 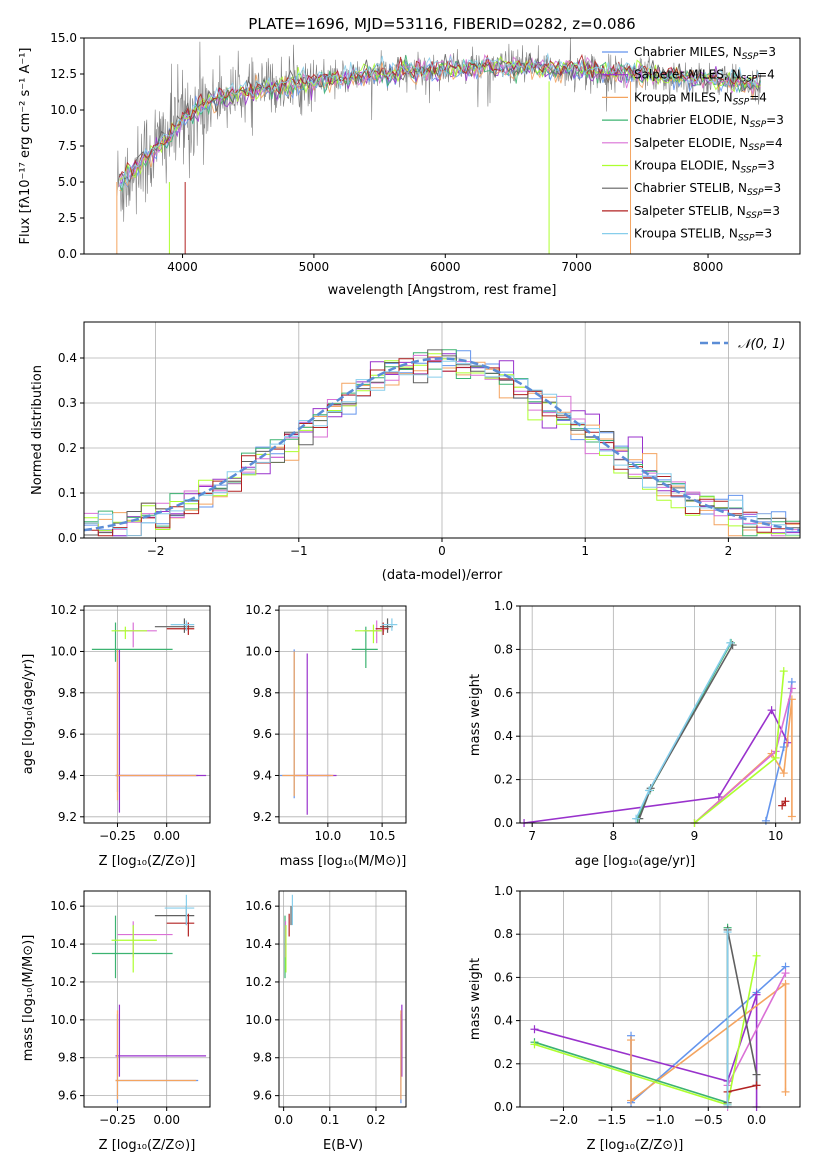 I want to click on p7-x-label: E(B-V), so click(x=343, y=1145).